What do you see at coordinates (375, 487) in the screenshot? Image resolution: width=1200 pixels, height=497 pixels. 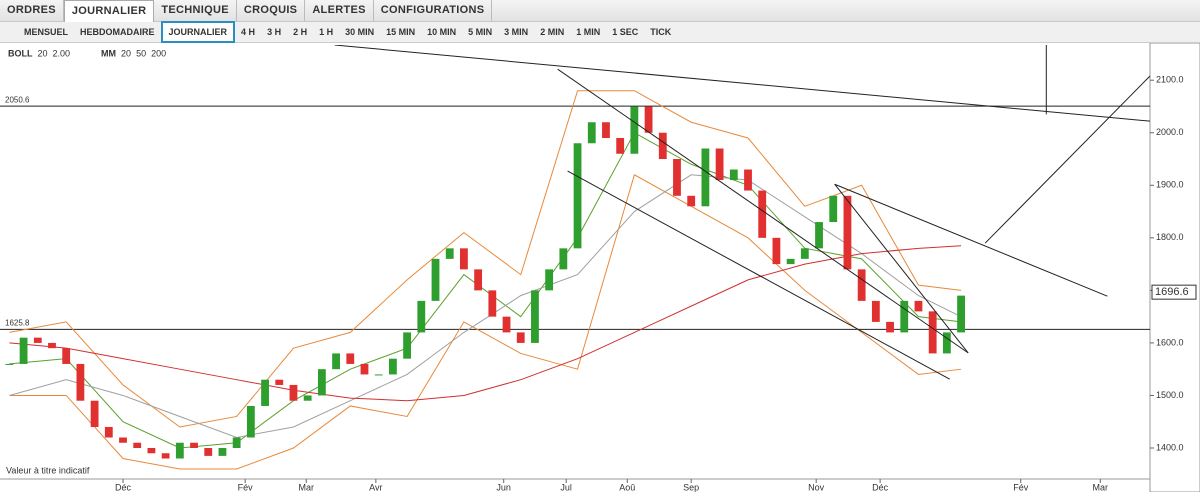 I see `x-tick-label: Avr` at bounding box center [375, 487].